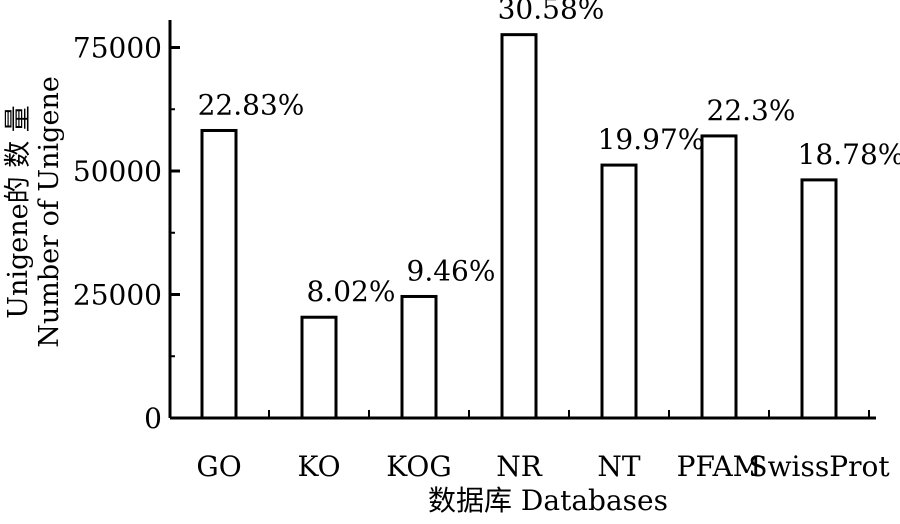 Image resolution: width=900 pixels, height=524 pixels. I want to click on y-axis-label-chinese: Unigene的 数 量, so click(18, 212).